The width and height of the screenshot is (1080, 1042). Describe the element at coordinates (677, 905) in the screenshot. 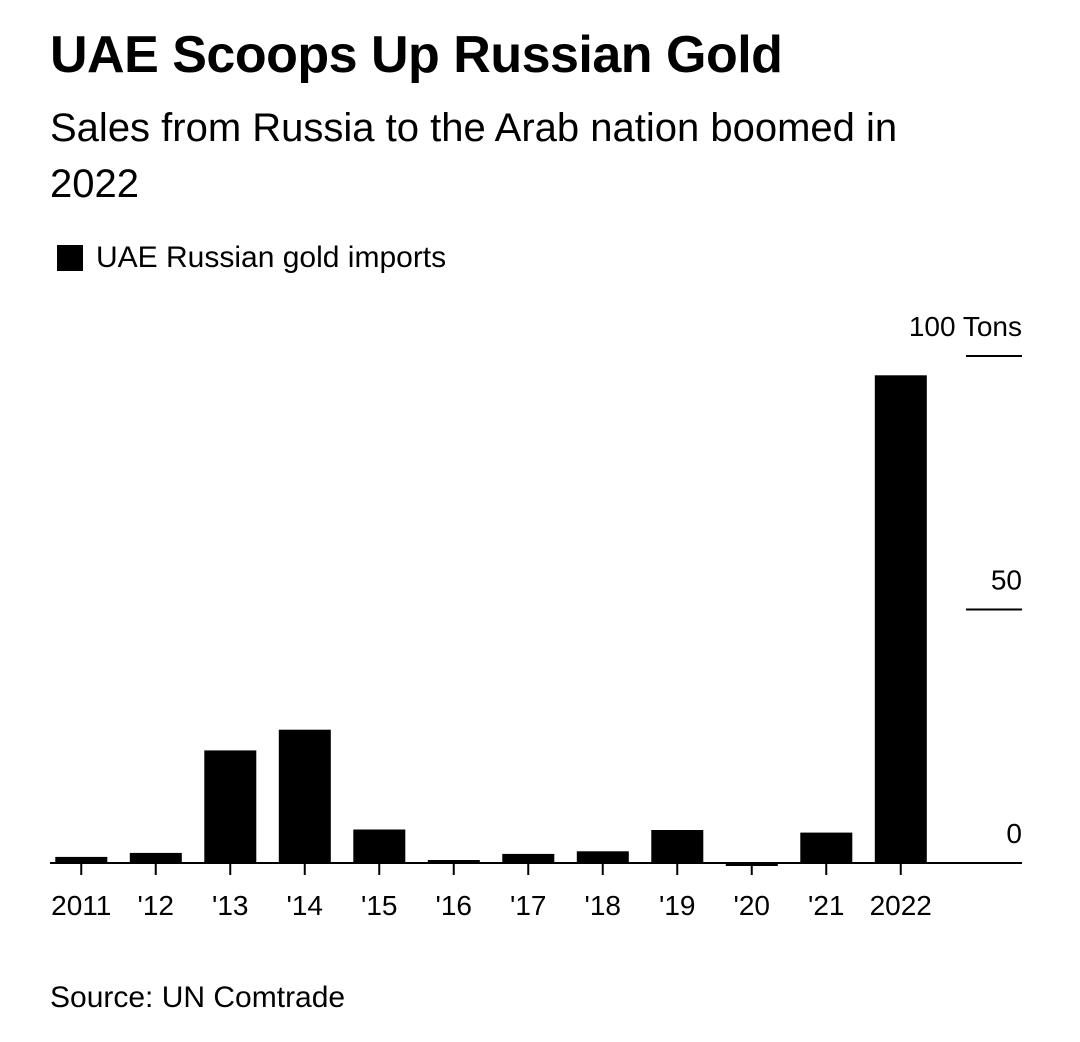

I see `x-tick-label: '19` at that location.